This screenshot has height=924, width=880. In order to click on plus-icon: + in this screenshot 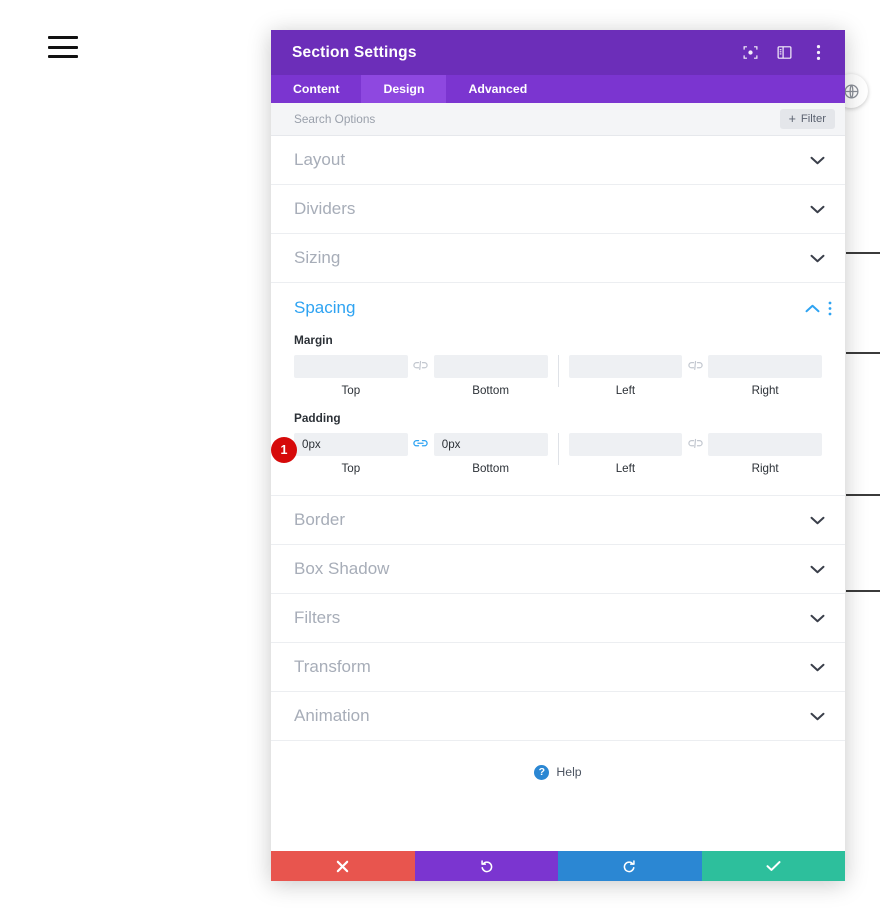, I will do `click(792, 118)`.